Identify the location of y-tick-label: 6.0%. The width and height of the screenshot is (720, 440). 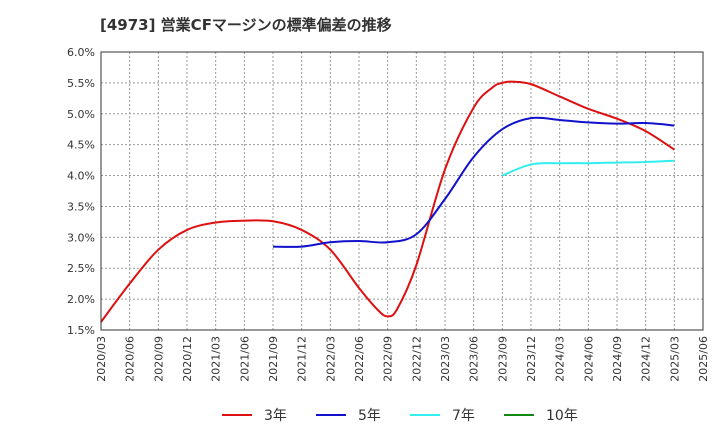
(81, 52).